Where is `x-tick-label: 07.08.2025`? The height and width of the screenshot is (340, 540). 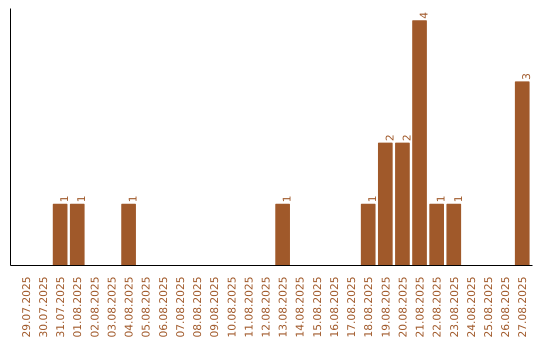
x-tick-label: 07.08.2025 is located at coordinates (180, 307).